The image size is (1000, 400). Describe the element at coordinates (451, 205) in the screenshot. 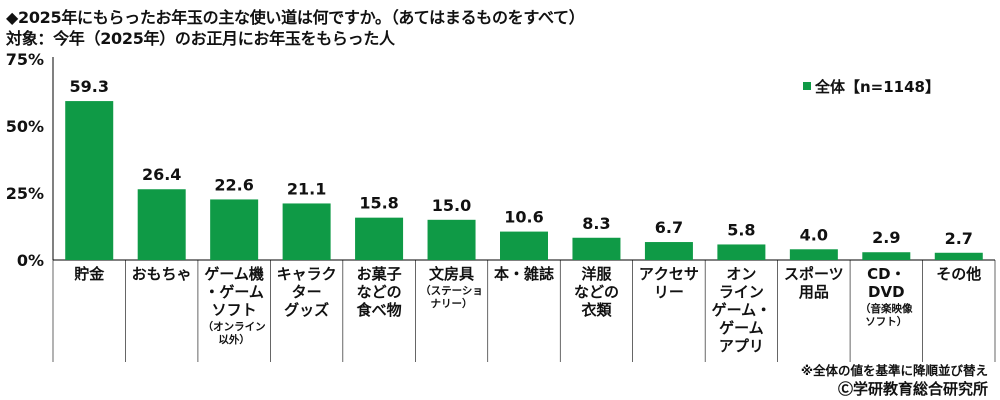

I see `bar-value-label: 15.0` at that location.